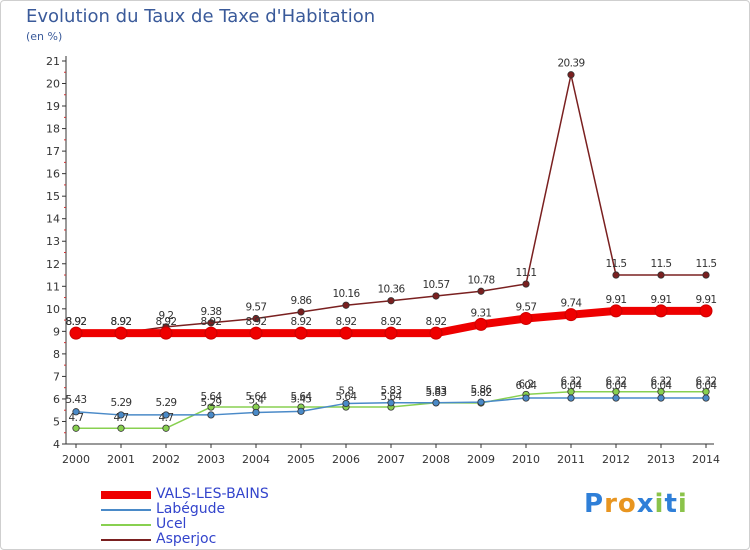  I want to click on y-tick-label: 16, so click(53, 174).